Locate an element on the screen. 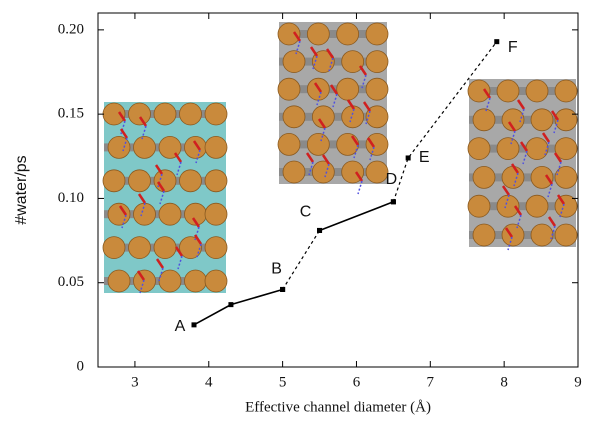 The image size is (600, 428). y-tick-label: 0.20 is located at coordinates (71, 29).